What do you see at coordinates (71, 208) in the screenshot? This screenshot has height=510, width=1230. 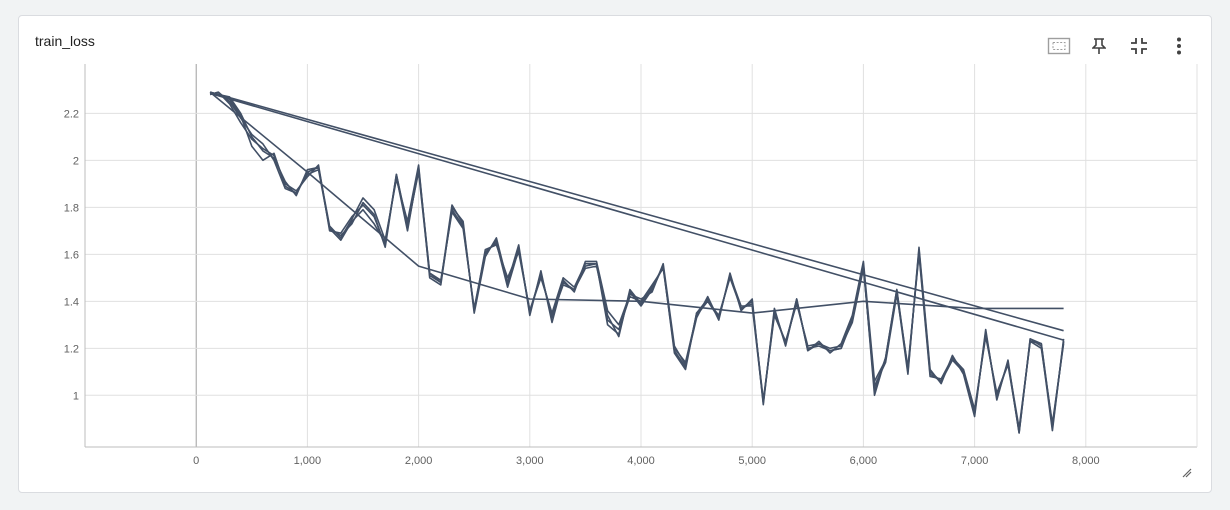 I see `y-tick-label: 1.8` at bounding box center [71, 208].